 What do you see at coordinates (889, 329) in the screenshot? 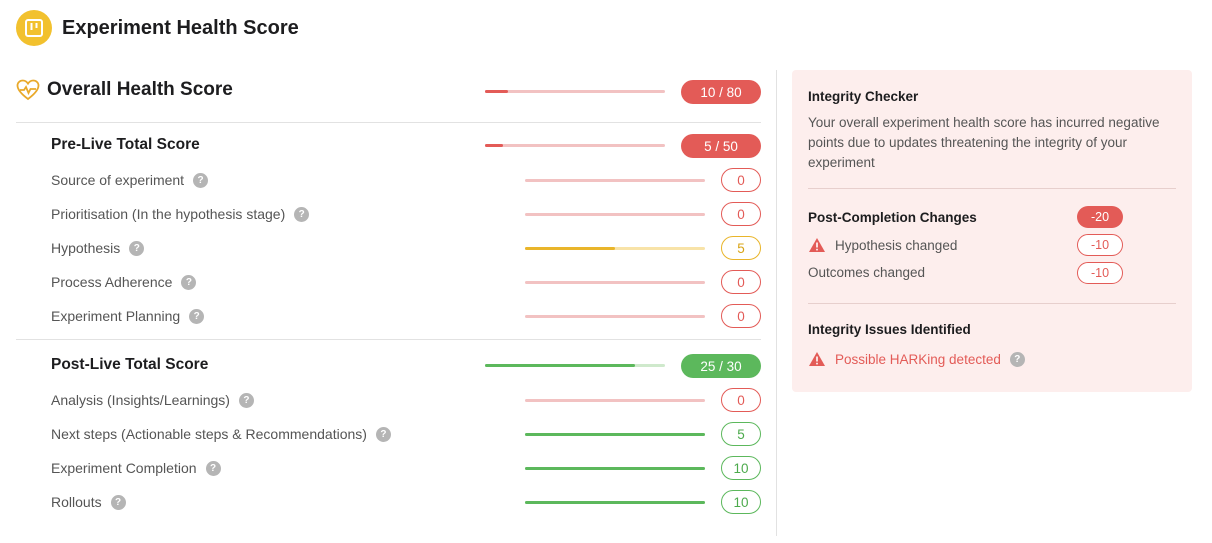
I see `integrity-issues-title: Integrity Issues Identified` at bounding box center [889, 329].